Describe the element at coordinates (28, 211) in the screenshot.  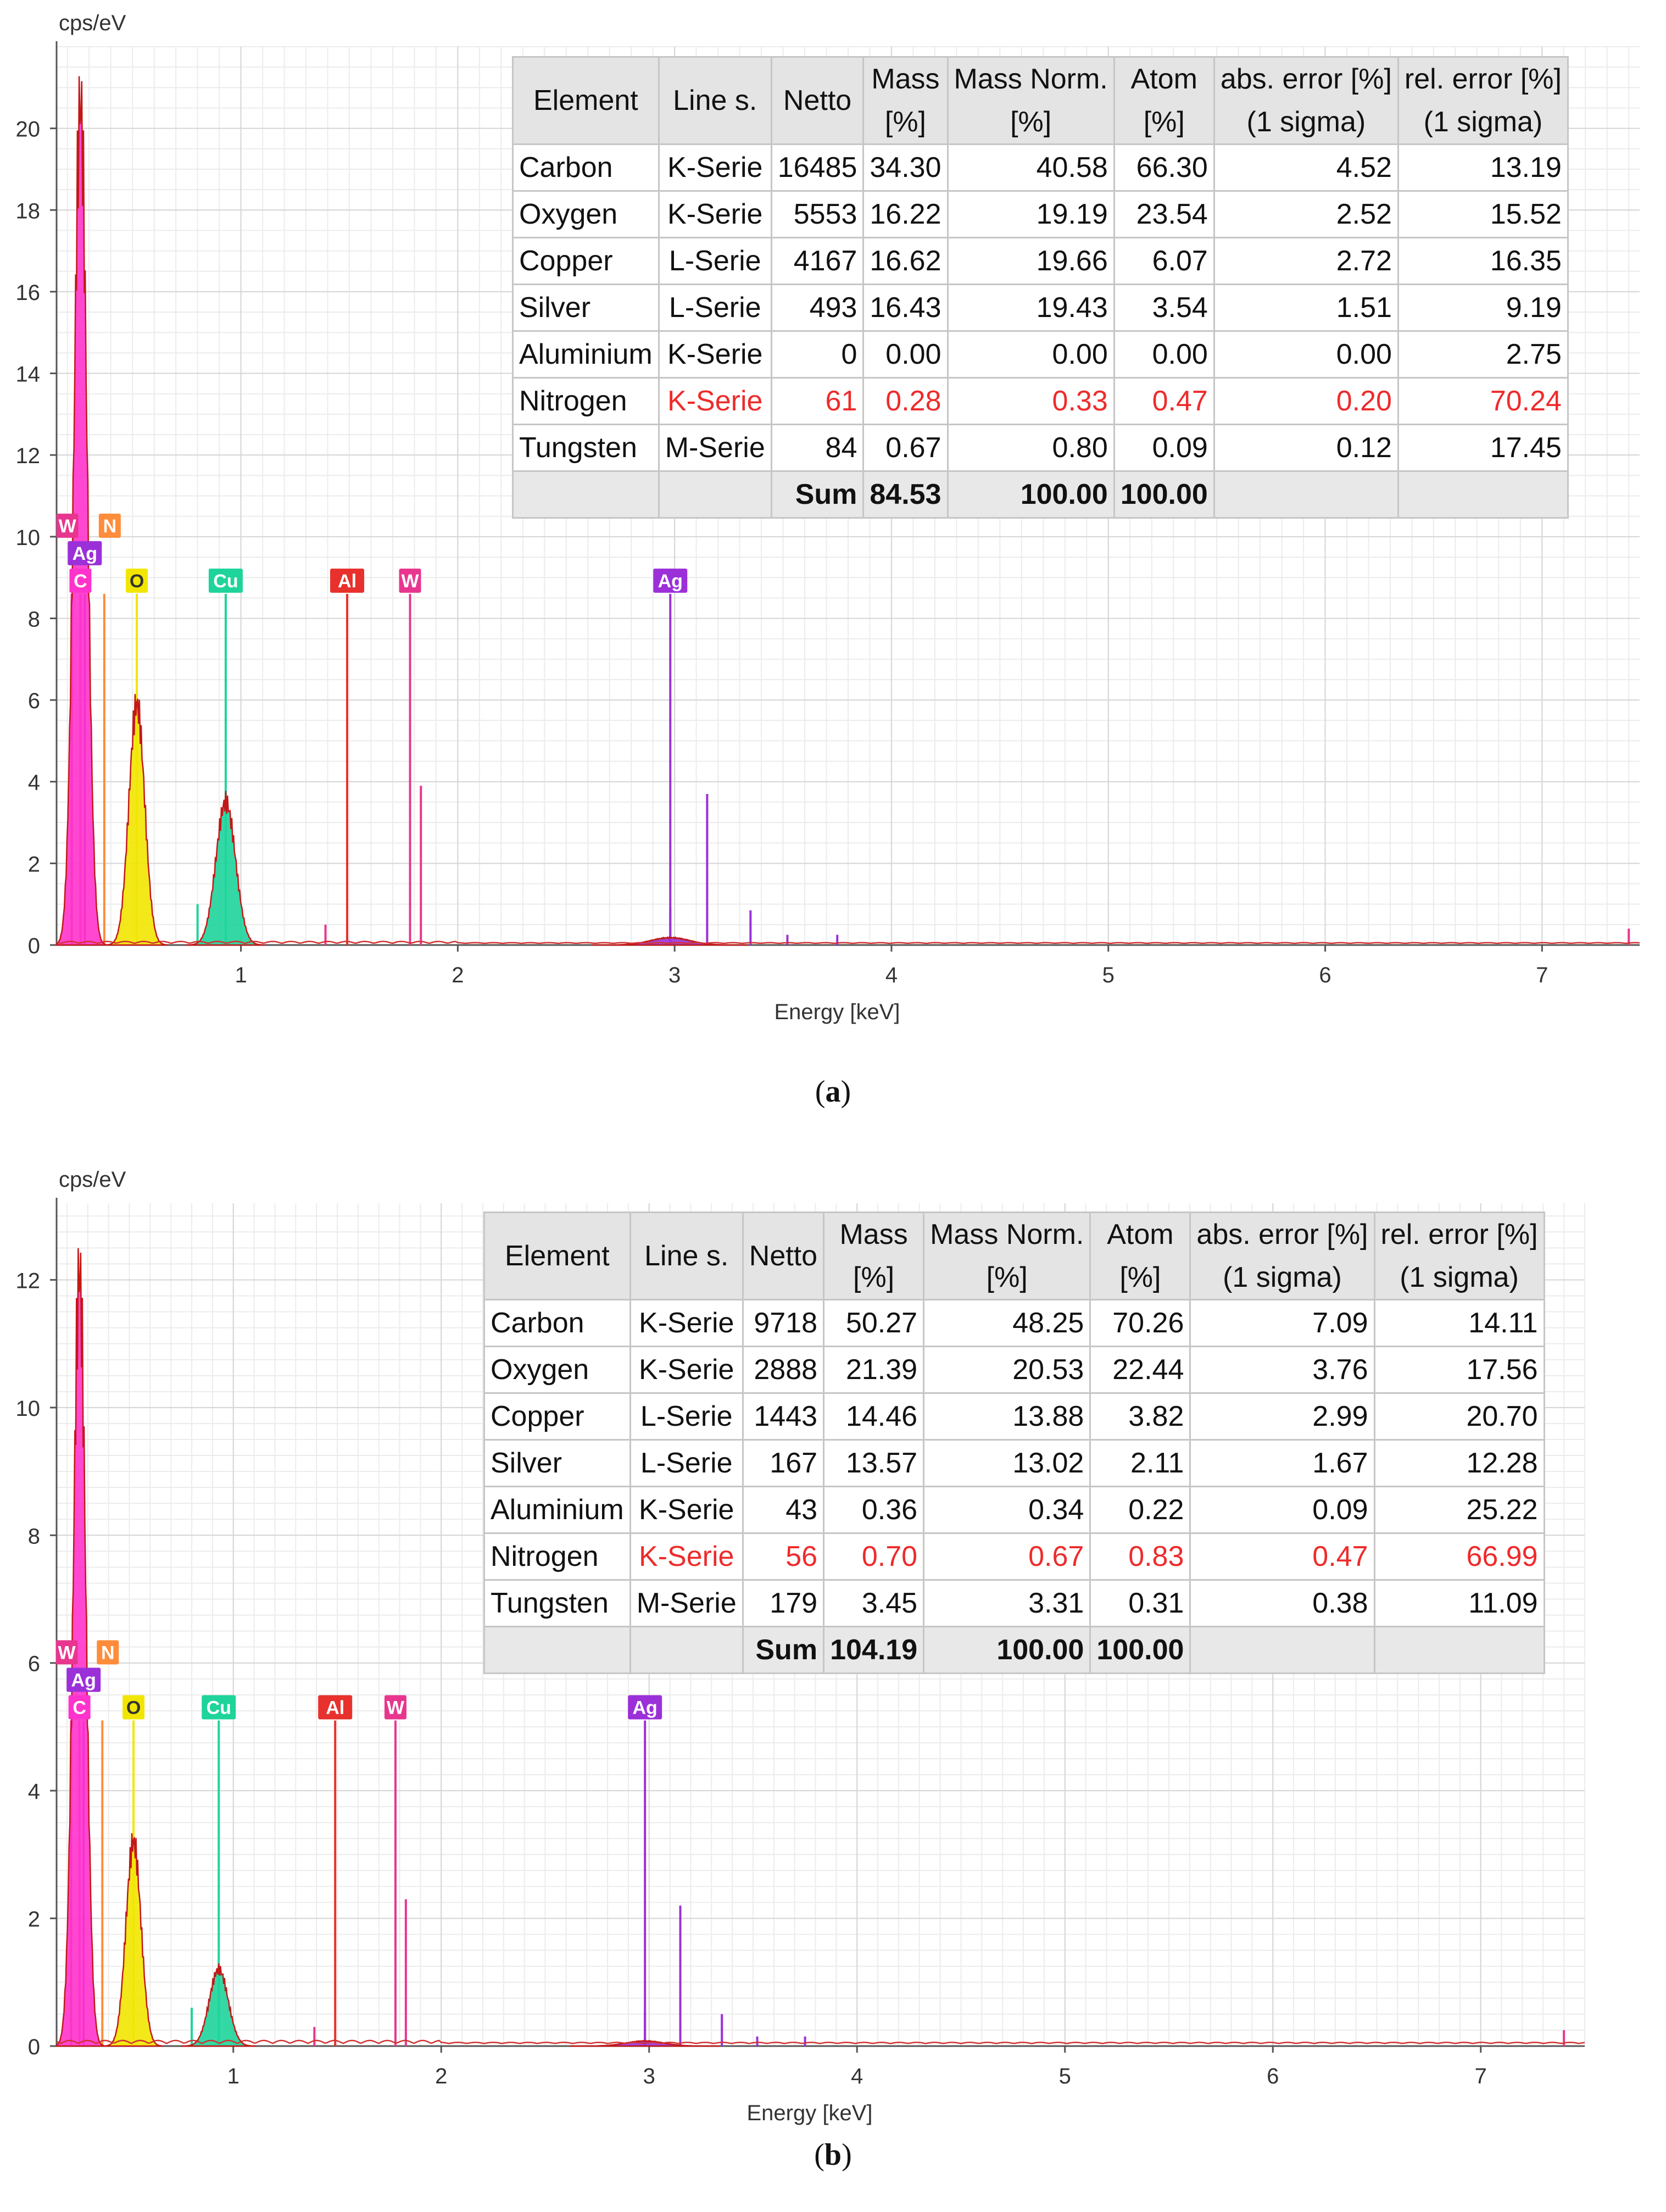
I see `y-tick-label: 18` at that location.